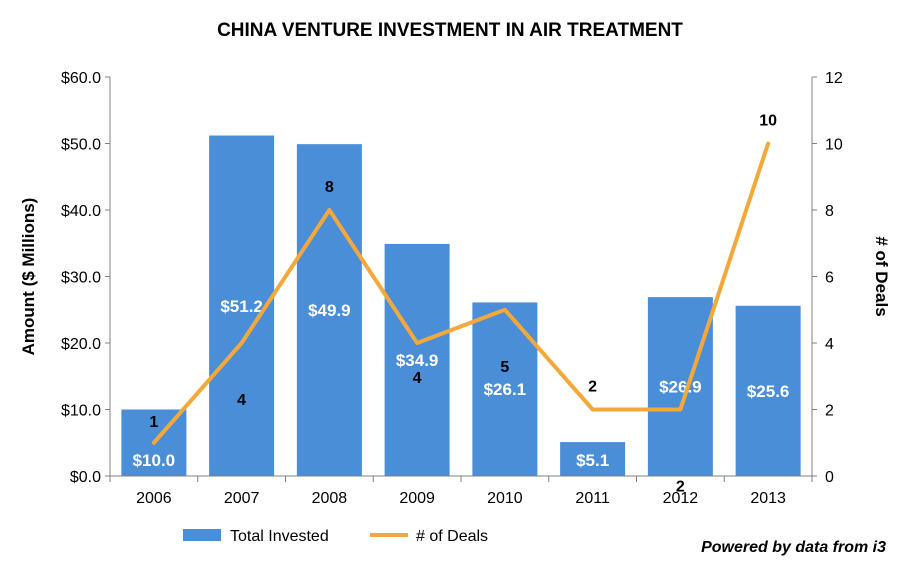 Image resolution: width=900 pixels, height=563 pixels. I want to click on bar-value-label: $10.0, so click(154, 460).